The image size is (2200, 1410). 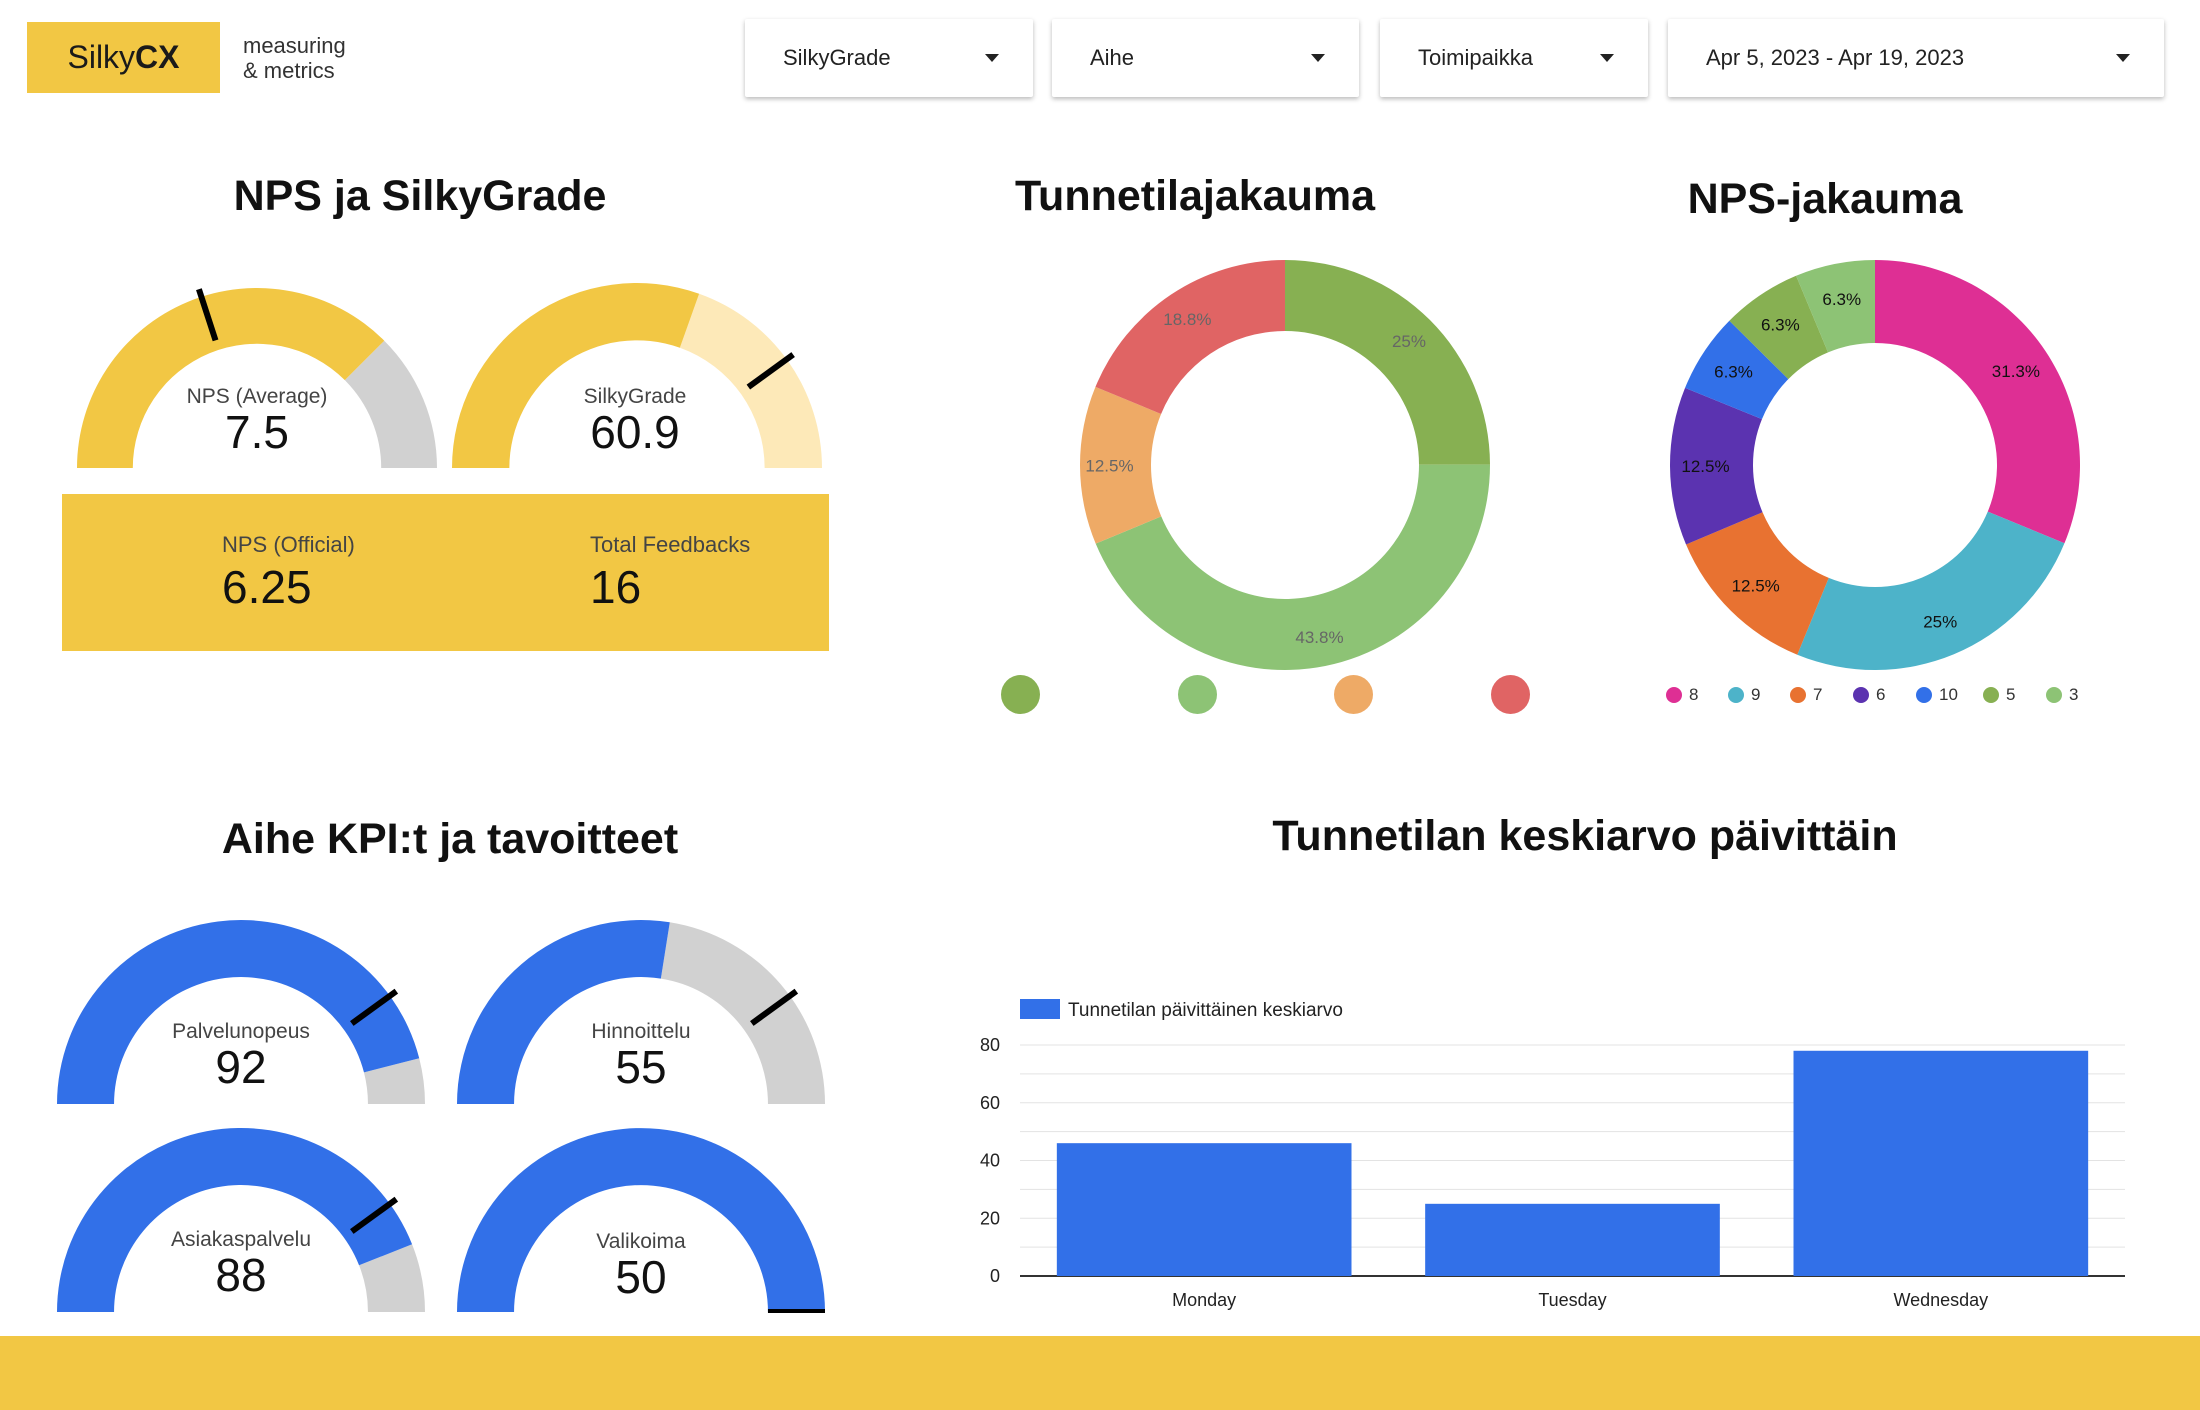 I want to click on filter-label: Apr 5, 2023 - Apr 19, 2023, so click(x=1835, y=57).